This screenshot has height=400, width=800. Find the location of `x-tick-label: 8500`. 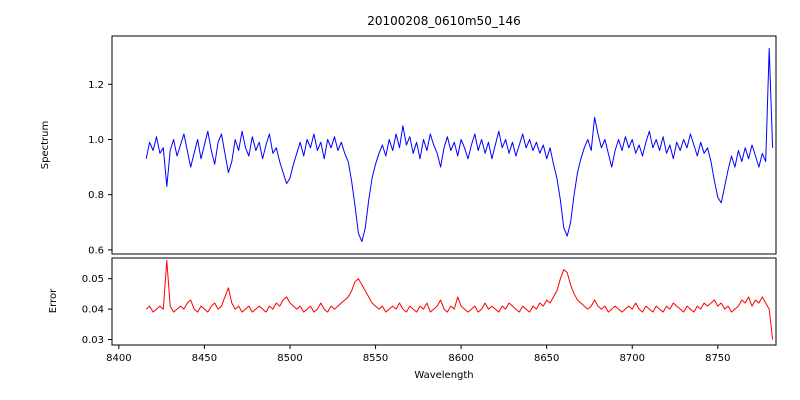

x-tick-label: 8500 is located at coordinates (289, 358).